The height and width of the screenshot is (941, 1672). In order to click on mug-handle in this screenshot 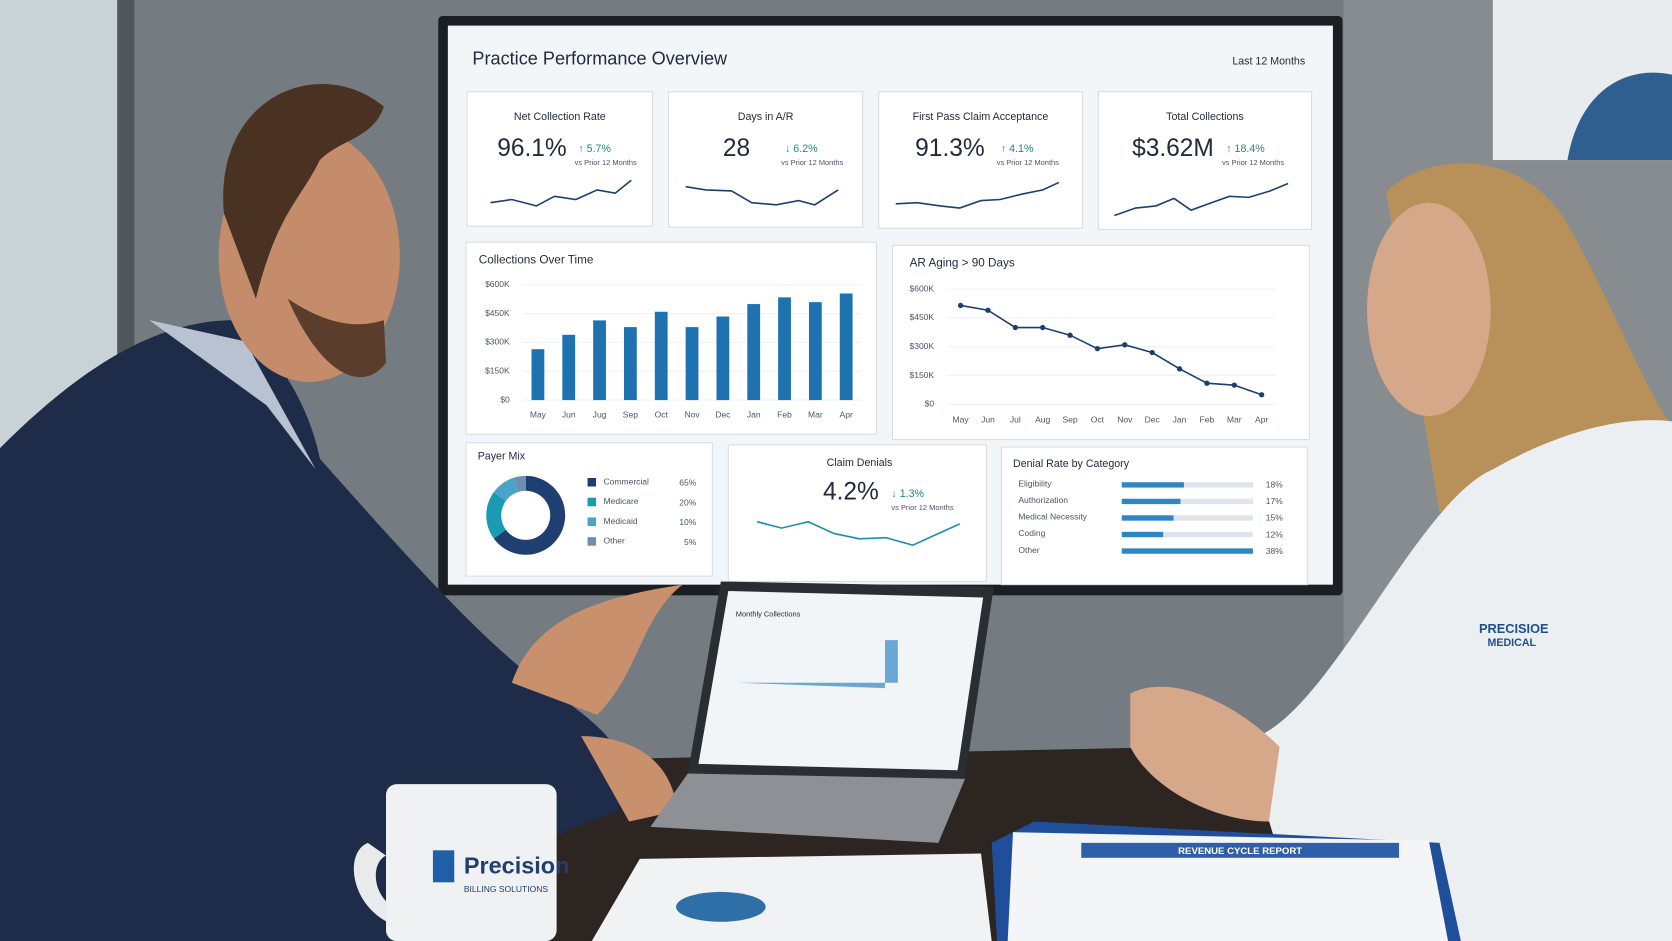, I will do `click(380, 885)`.